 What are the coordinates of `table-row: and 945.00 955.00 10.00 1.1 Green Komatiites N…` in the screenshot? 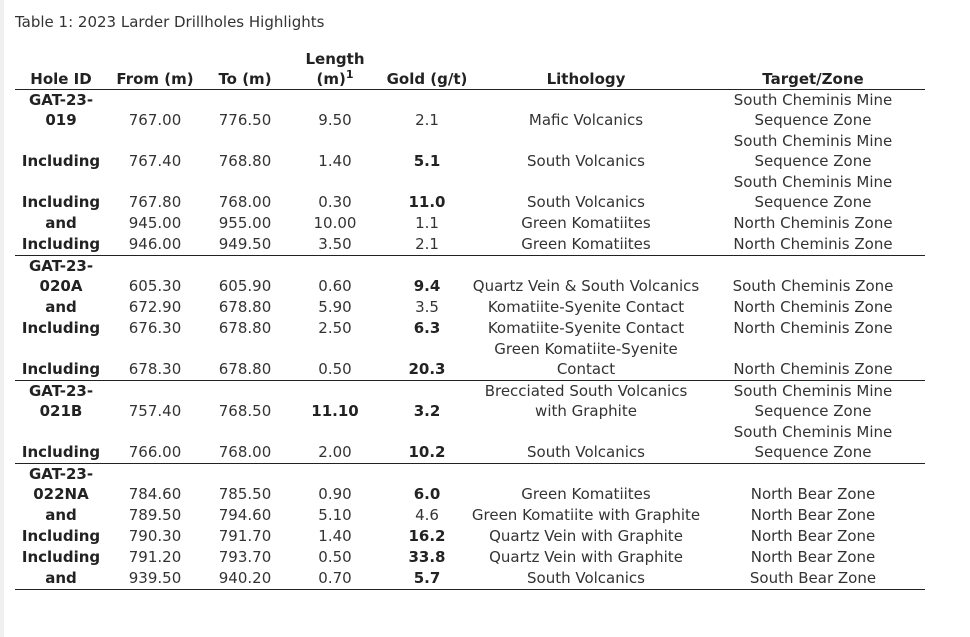 It's located at (470, 223).